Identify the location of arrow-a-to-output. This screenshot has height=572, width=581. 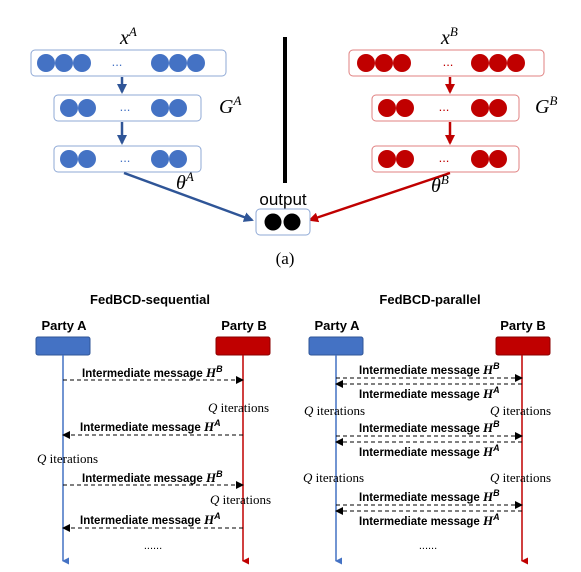
(188, 196).